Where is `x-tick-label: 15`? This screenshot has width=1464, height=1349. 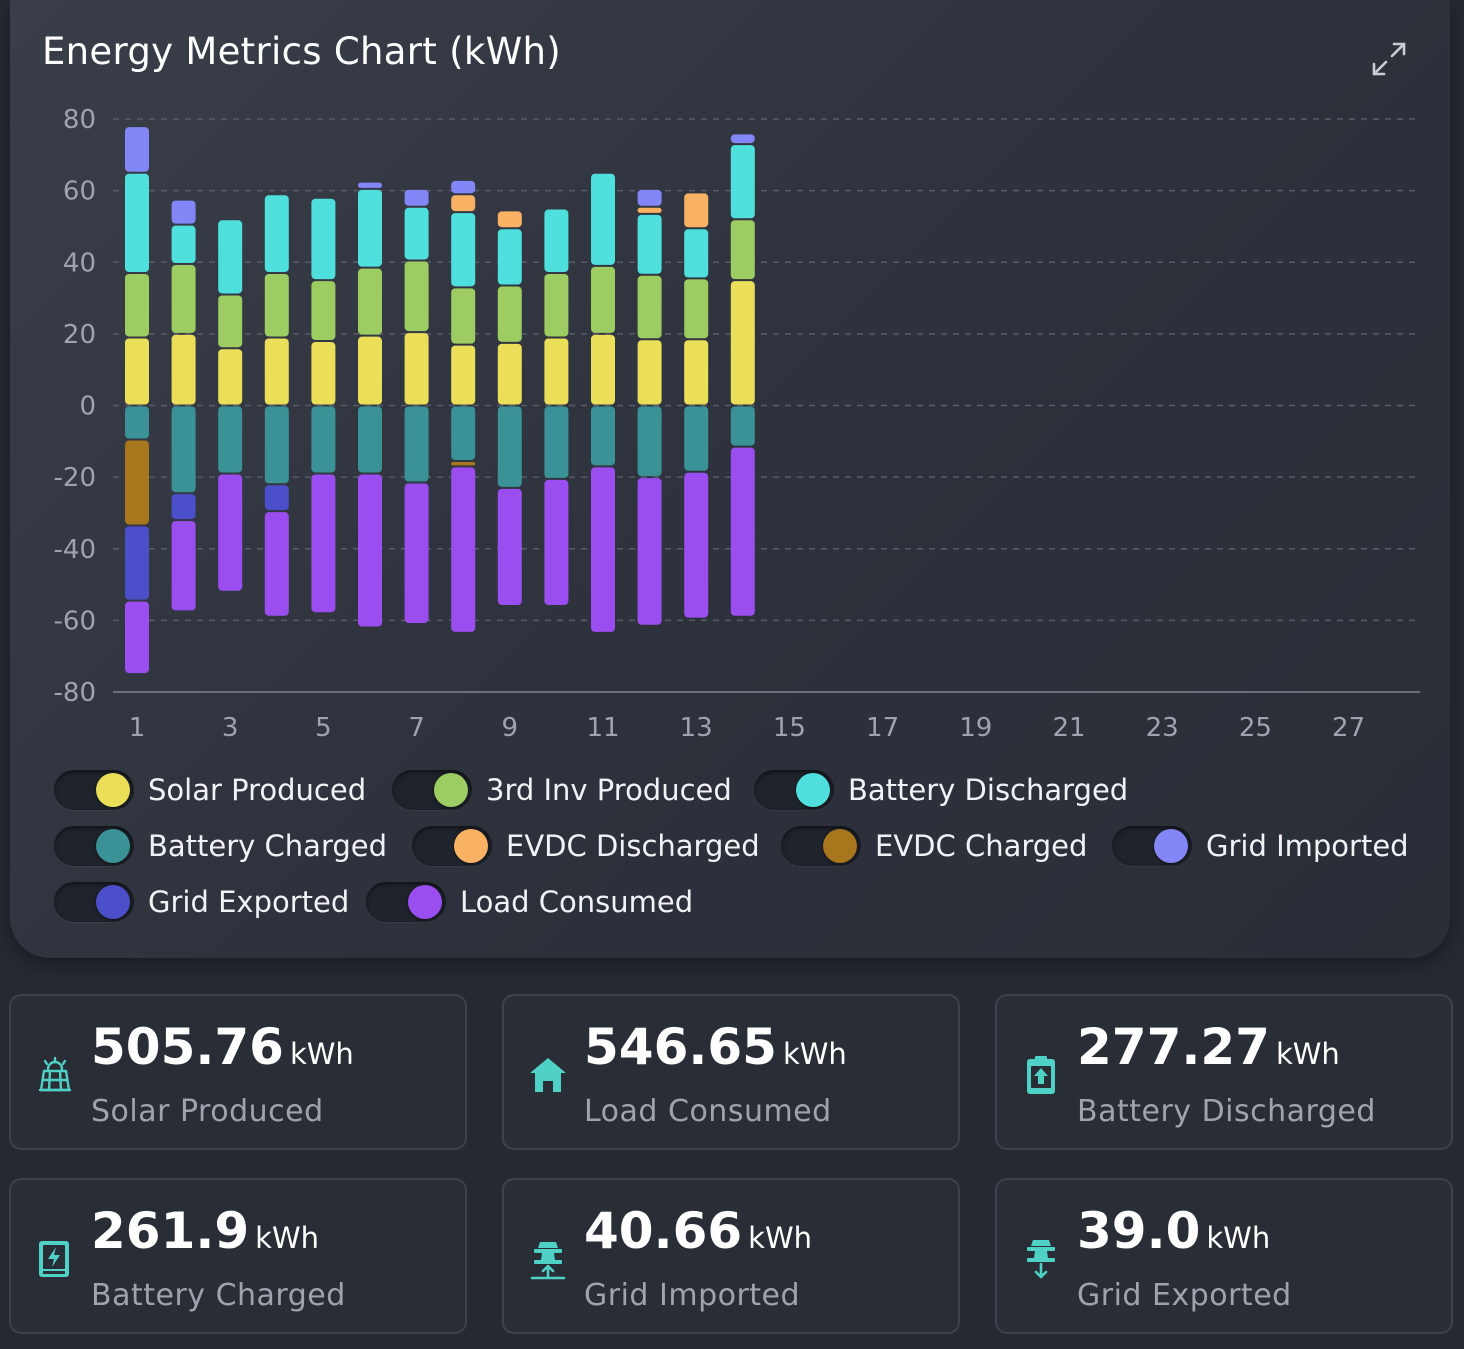
x-tick-label: 15 is located at coordinates (789, 728).